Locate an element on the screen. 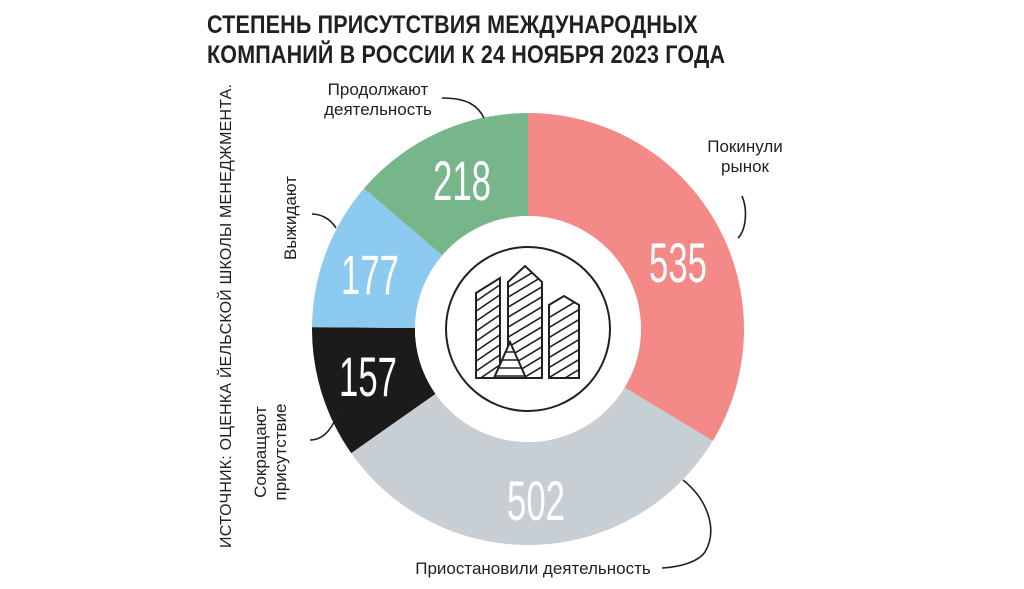 The width and height of the screenshot is (1024, 589). category-label-2: Сокращаютприсутствие is located at coordinates (270, 451).